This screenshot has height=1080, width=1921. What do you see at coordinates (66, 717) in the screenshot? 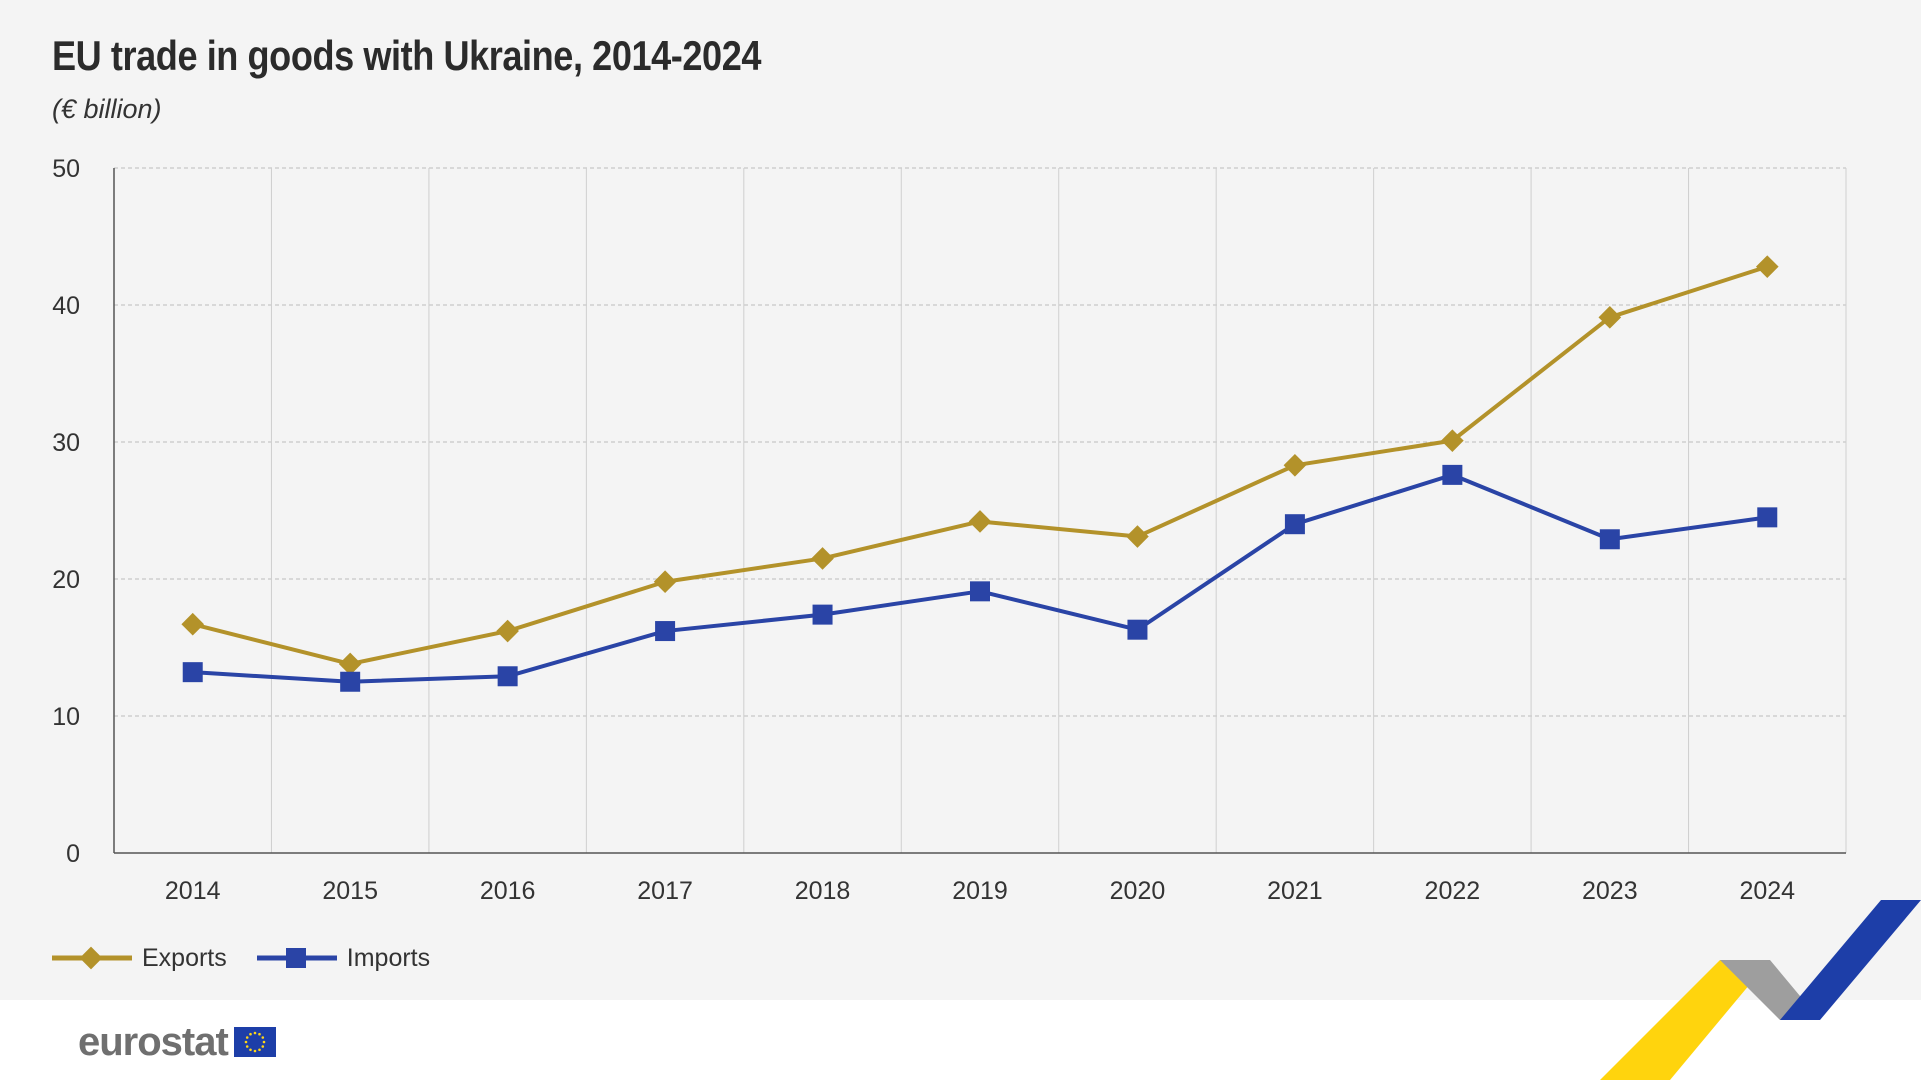
I see `y-tick-label: 10` at bounding box center [66, 717].